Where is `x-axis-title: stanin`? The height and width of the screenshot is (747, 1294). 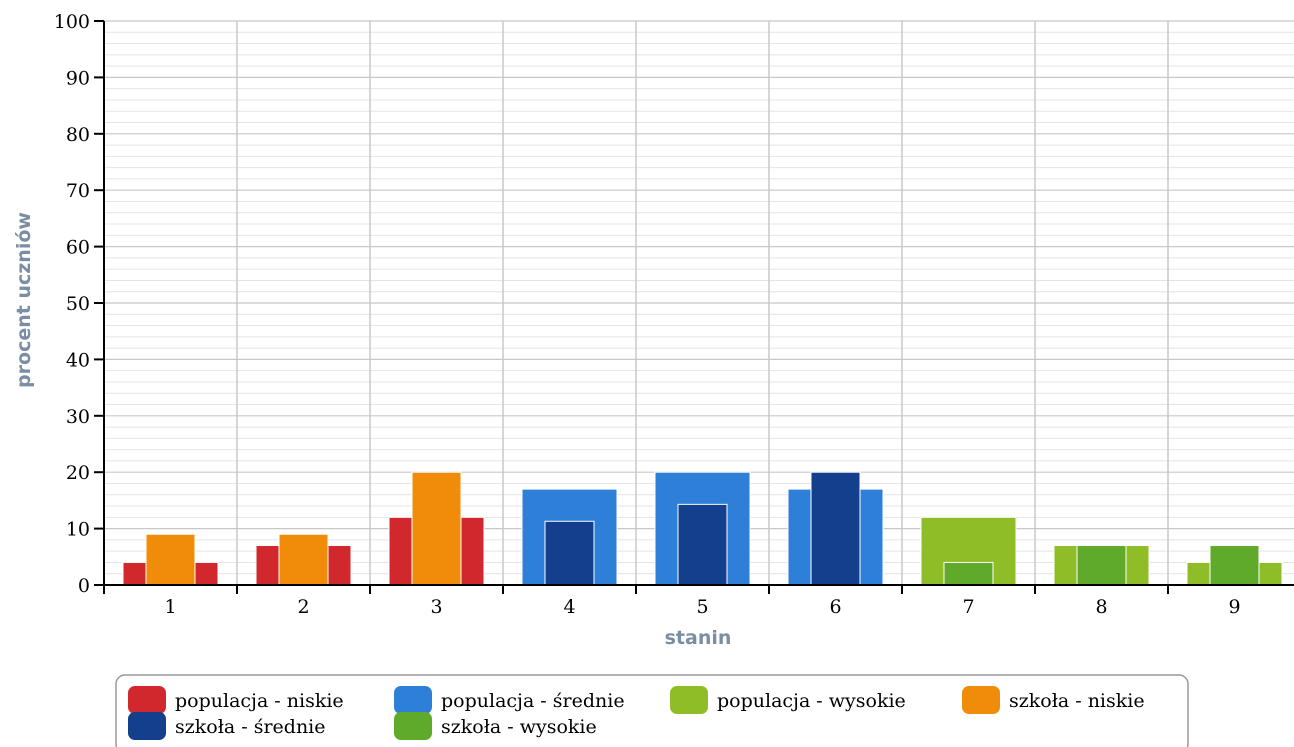
x-axis-title: stanin is located at coordinates (698, 638).